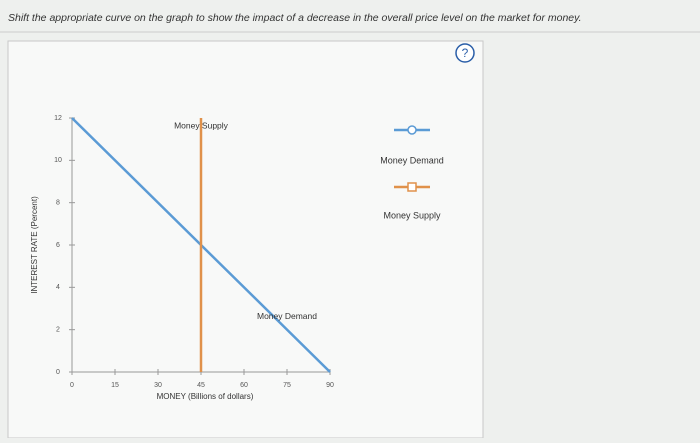  What do you see at coordinates (58, 245) in the screenshot?
I see `y-tick-label: 6` at bounding box center [58, 245].